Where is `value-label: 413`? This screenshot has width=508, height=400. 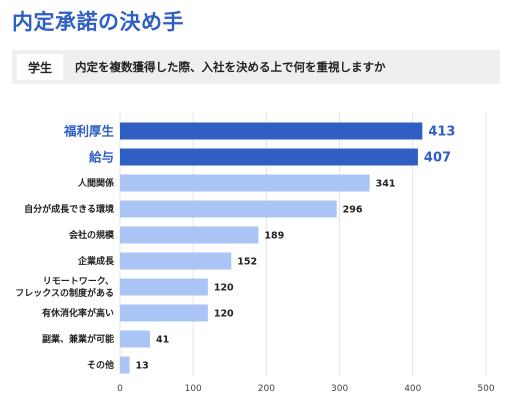 value-label: 413 is located at coordinates (441, 132).